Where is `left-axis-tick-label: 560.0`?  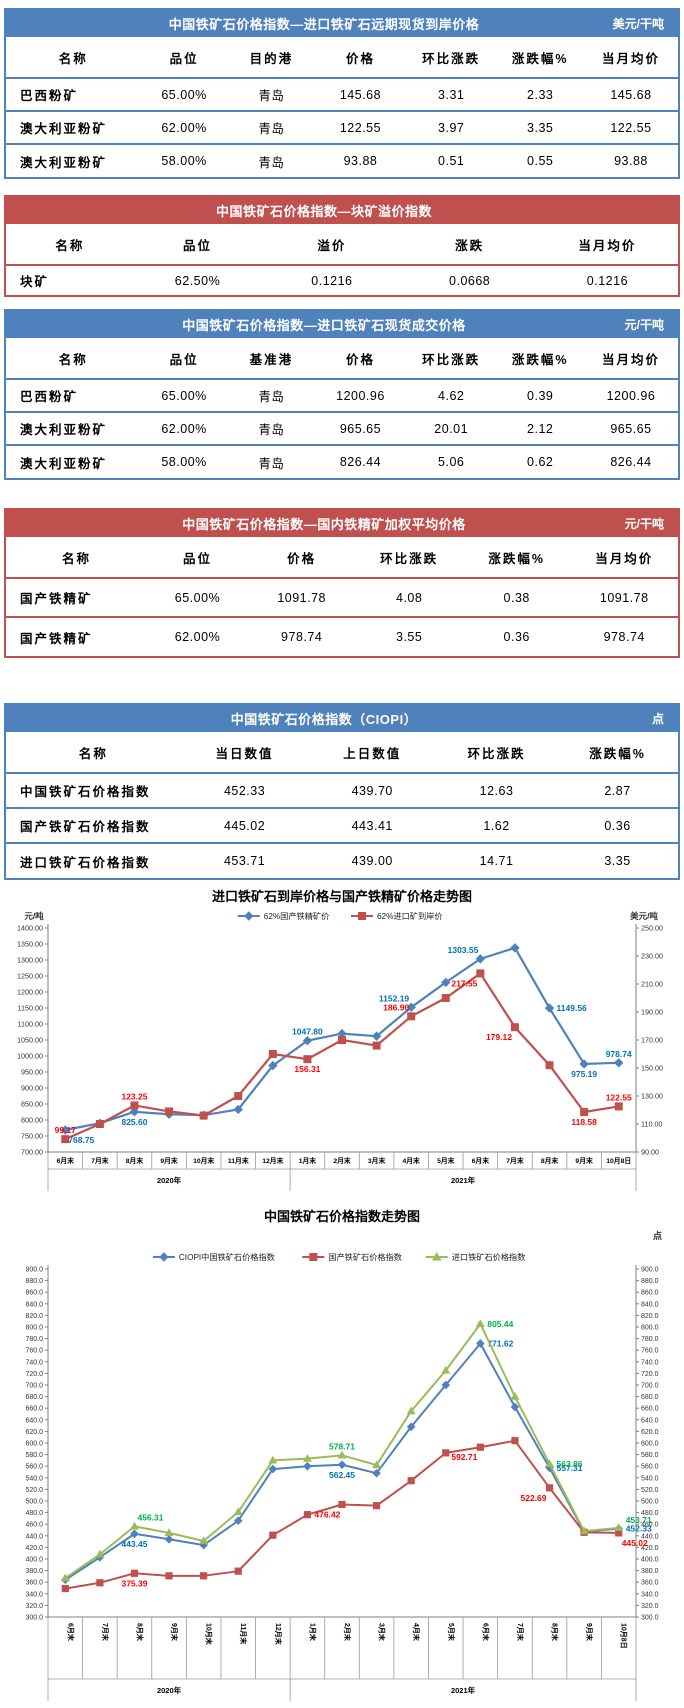
left-axis-tick-label: 560.0 is located at coordinates (34, 1467).